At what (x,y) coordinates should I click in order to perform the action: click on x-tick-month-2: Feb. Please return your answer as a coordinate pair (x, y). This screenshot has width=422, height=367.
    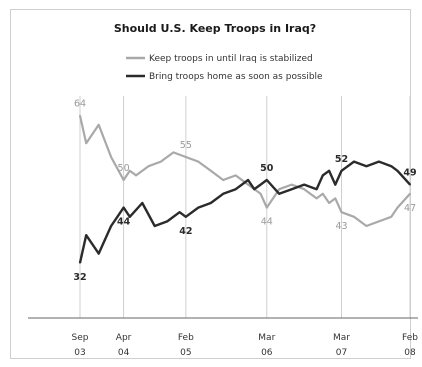
    Looking at the image, I should click on (186, 338).